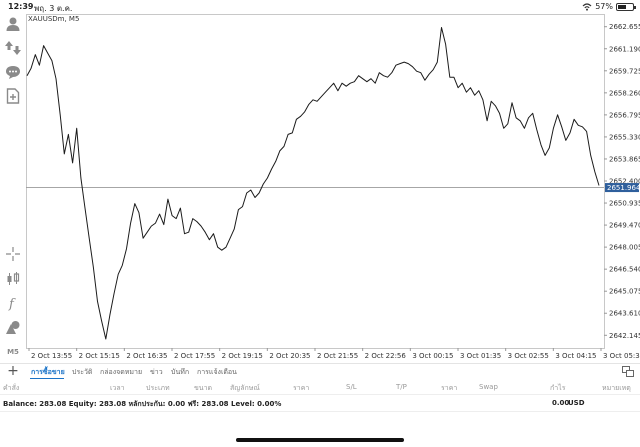 The image size is (640, 447). Describe the element at coordinates (13, 279) in the screenshot. I see `candles-icon` at that location.